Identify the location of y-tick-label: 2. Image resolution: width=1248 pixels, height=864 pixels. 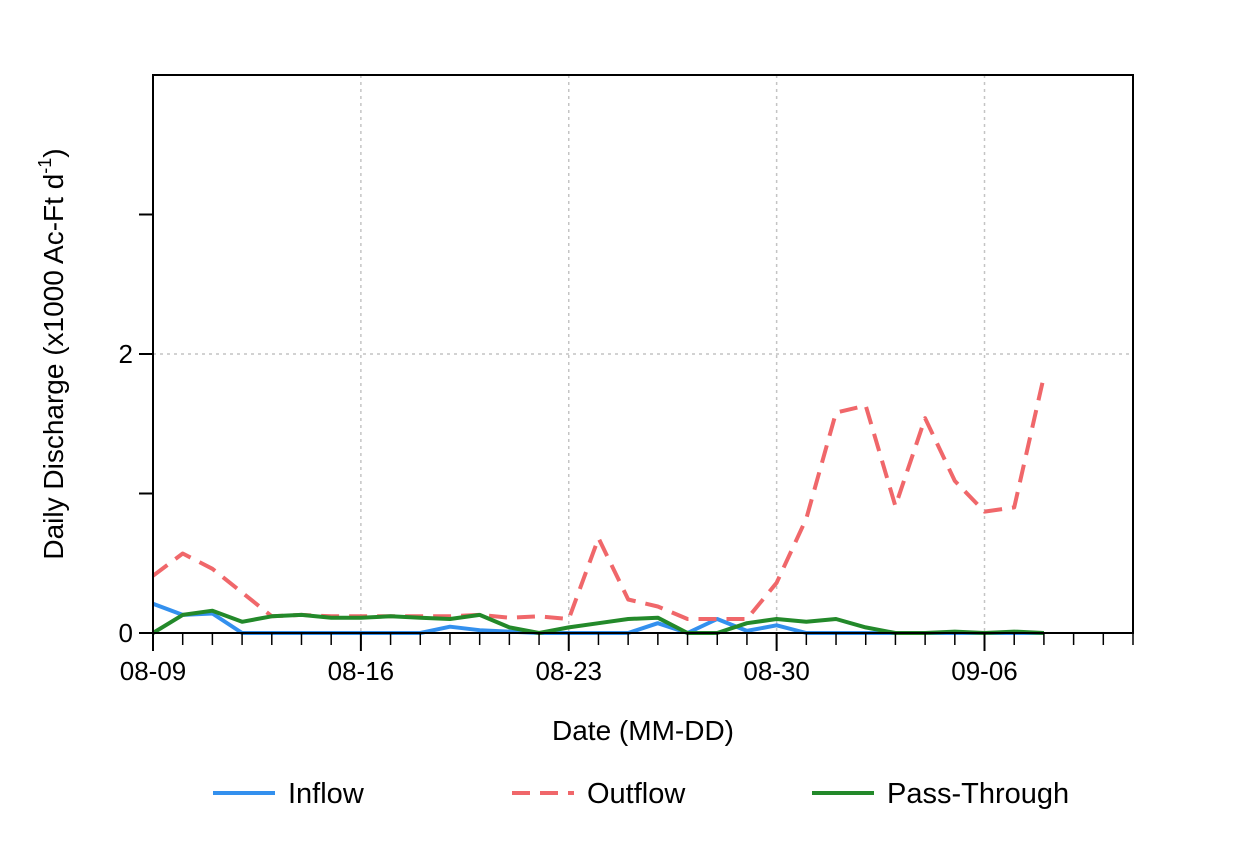
(126, 354).